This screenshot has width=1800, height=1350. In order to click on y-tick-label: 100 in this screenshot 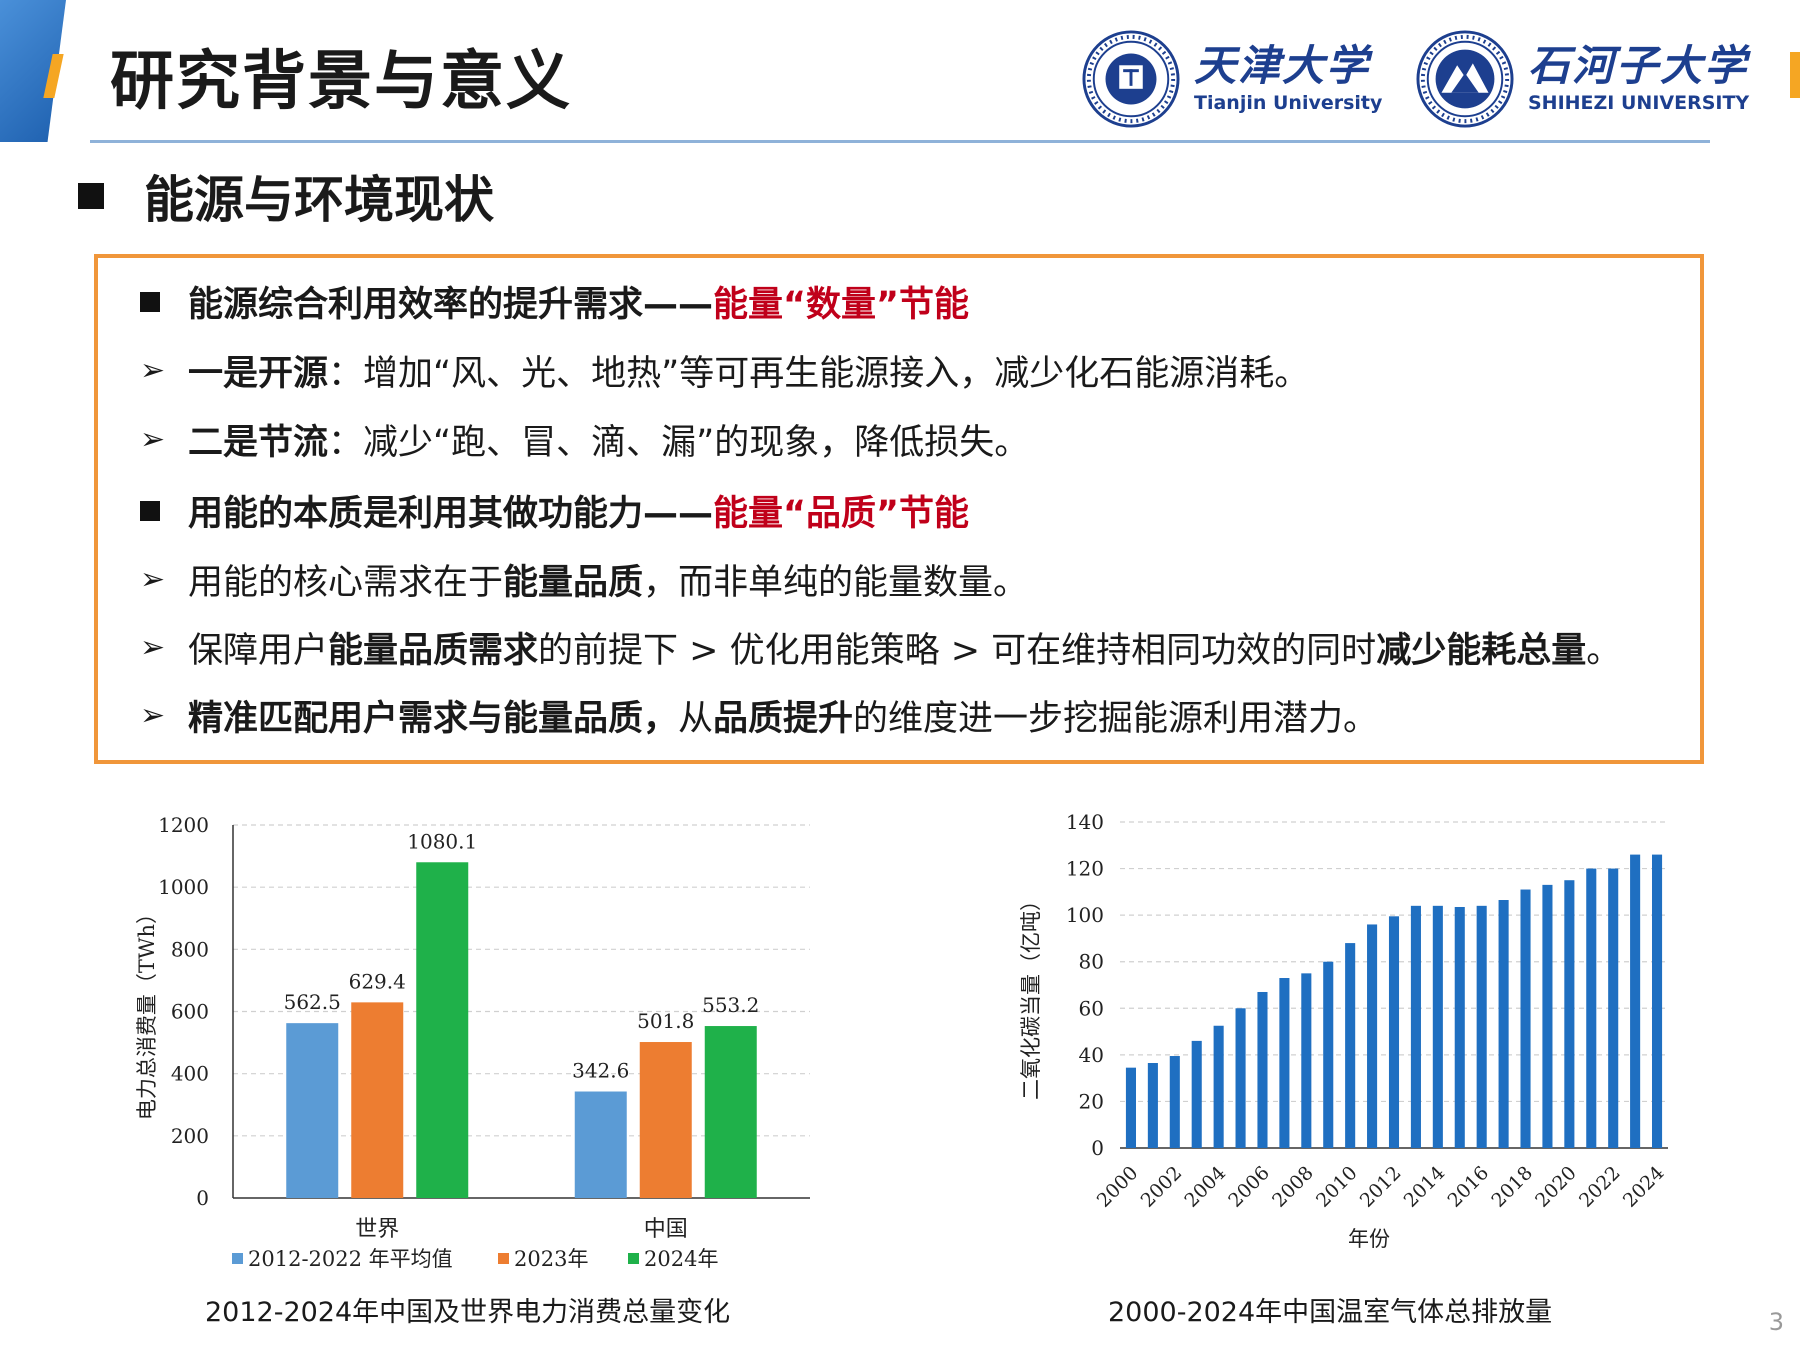, I will do `click(1085, 915)`.